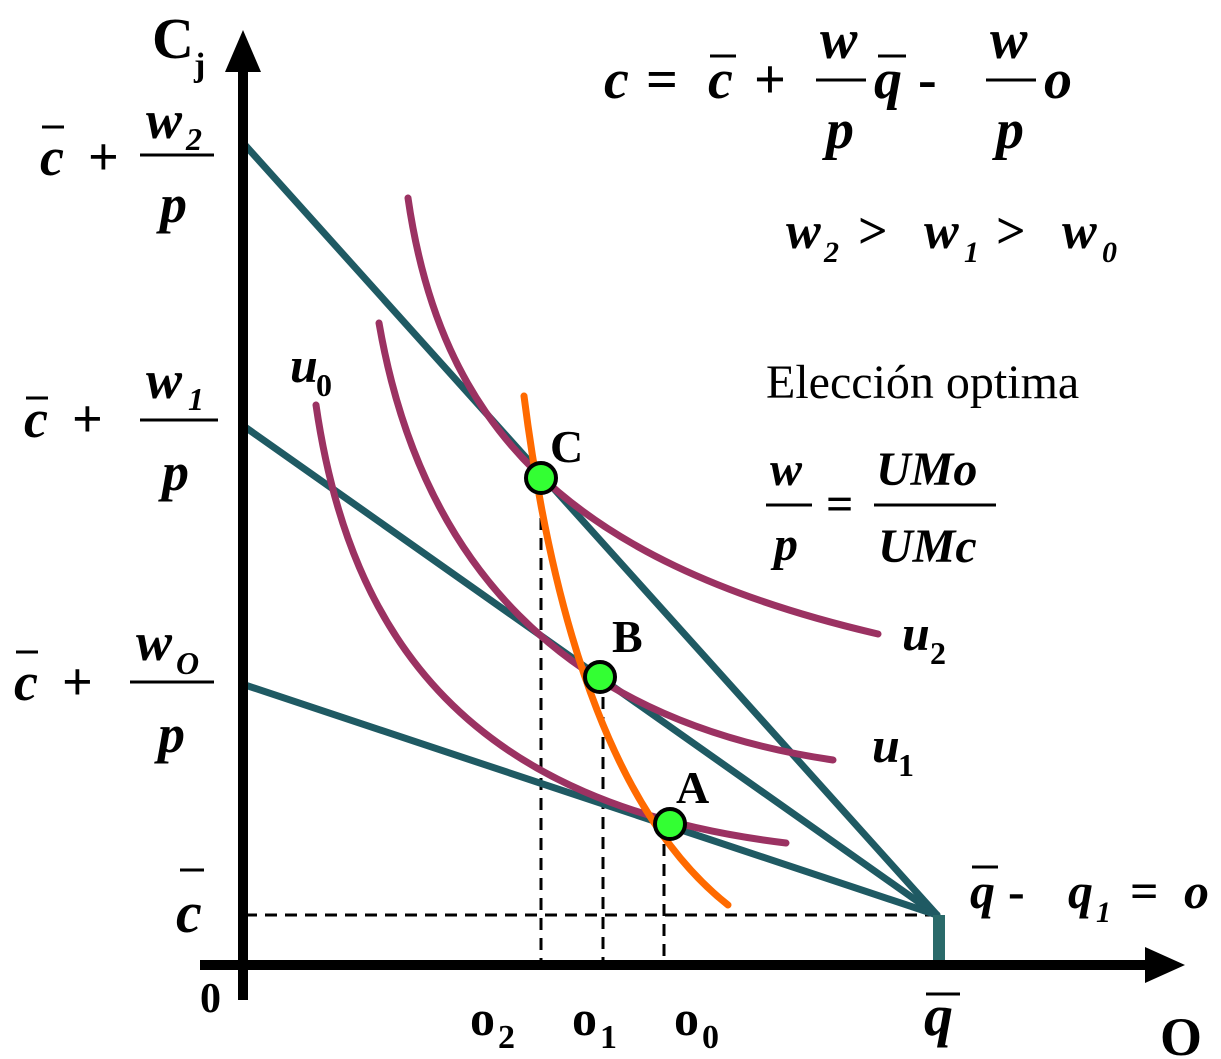  I want to click on endpoint-q1-sub: 1, so click(1103, 912).